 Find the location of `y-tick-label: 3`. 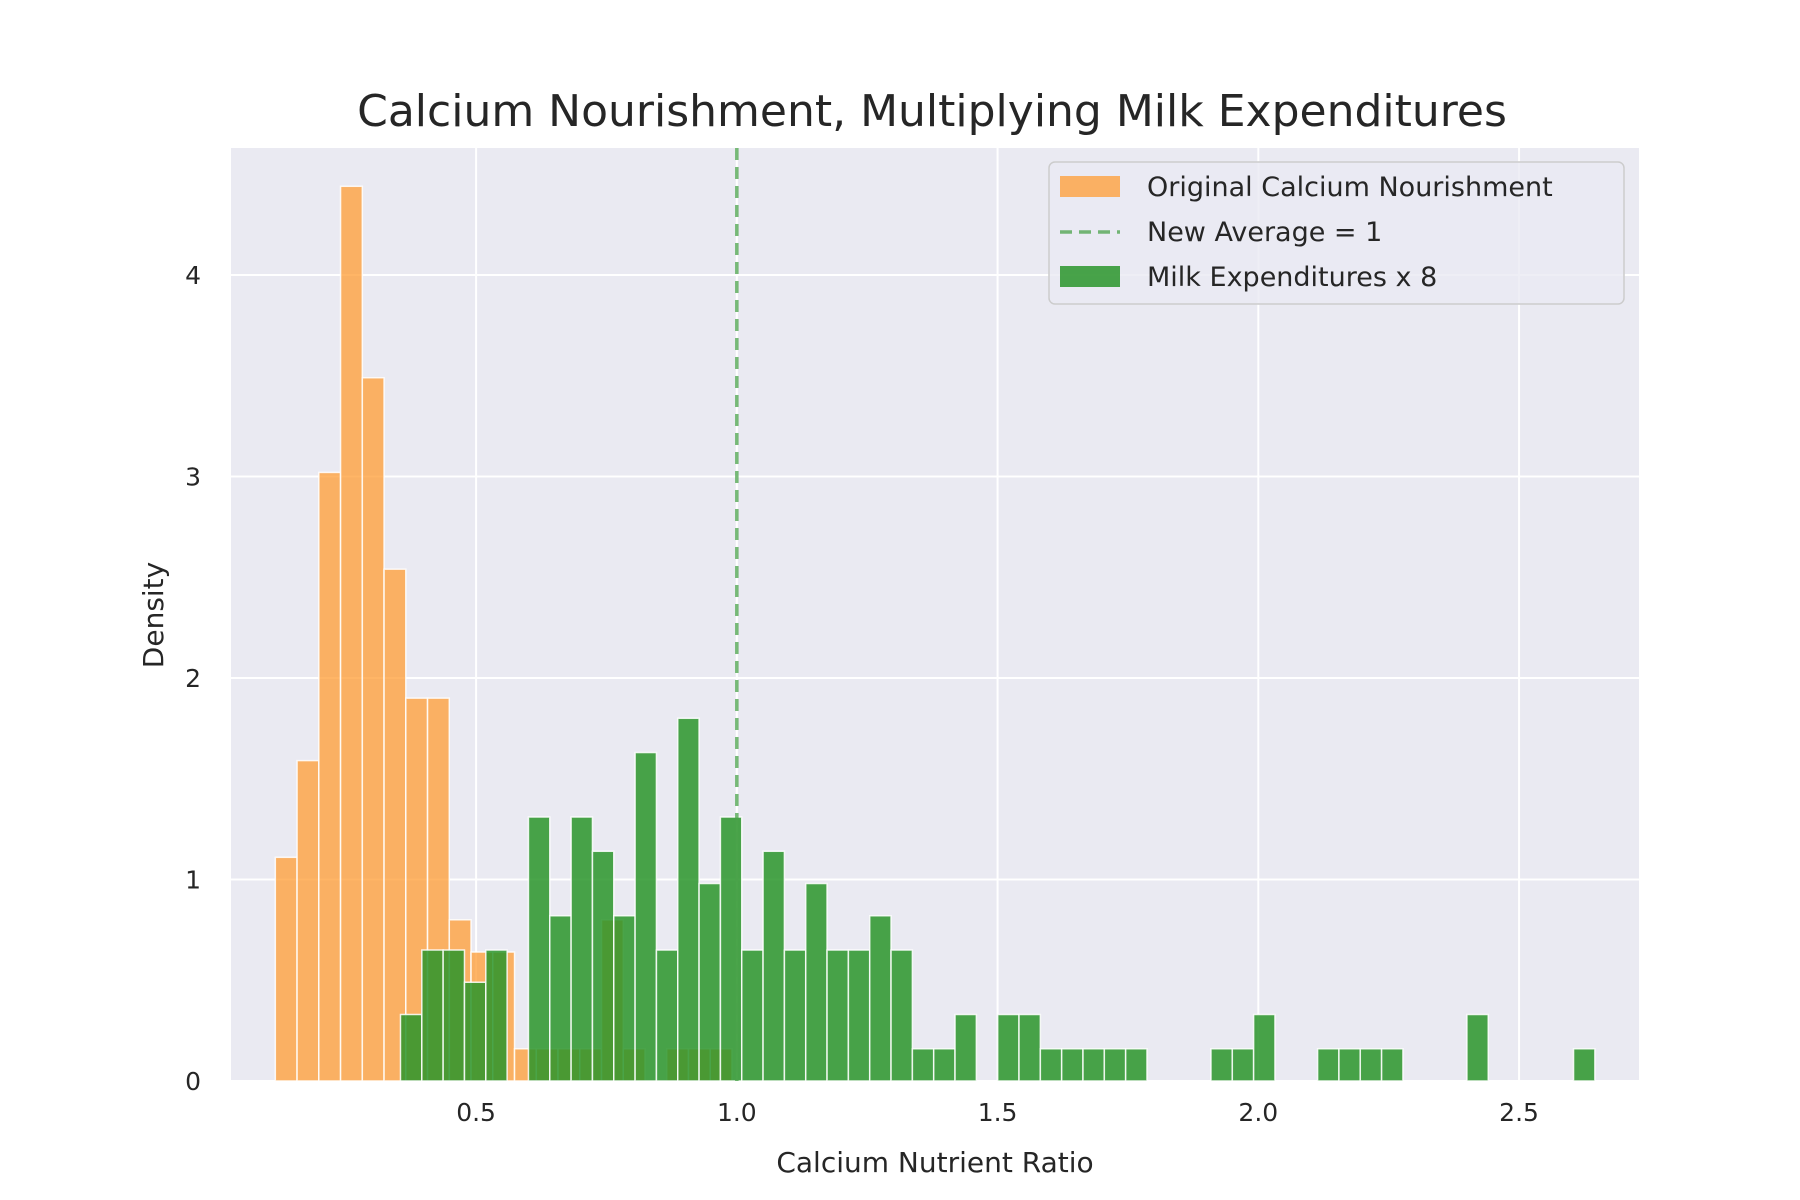

y-tick-label: 3 is located at coordinates (193, 476).